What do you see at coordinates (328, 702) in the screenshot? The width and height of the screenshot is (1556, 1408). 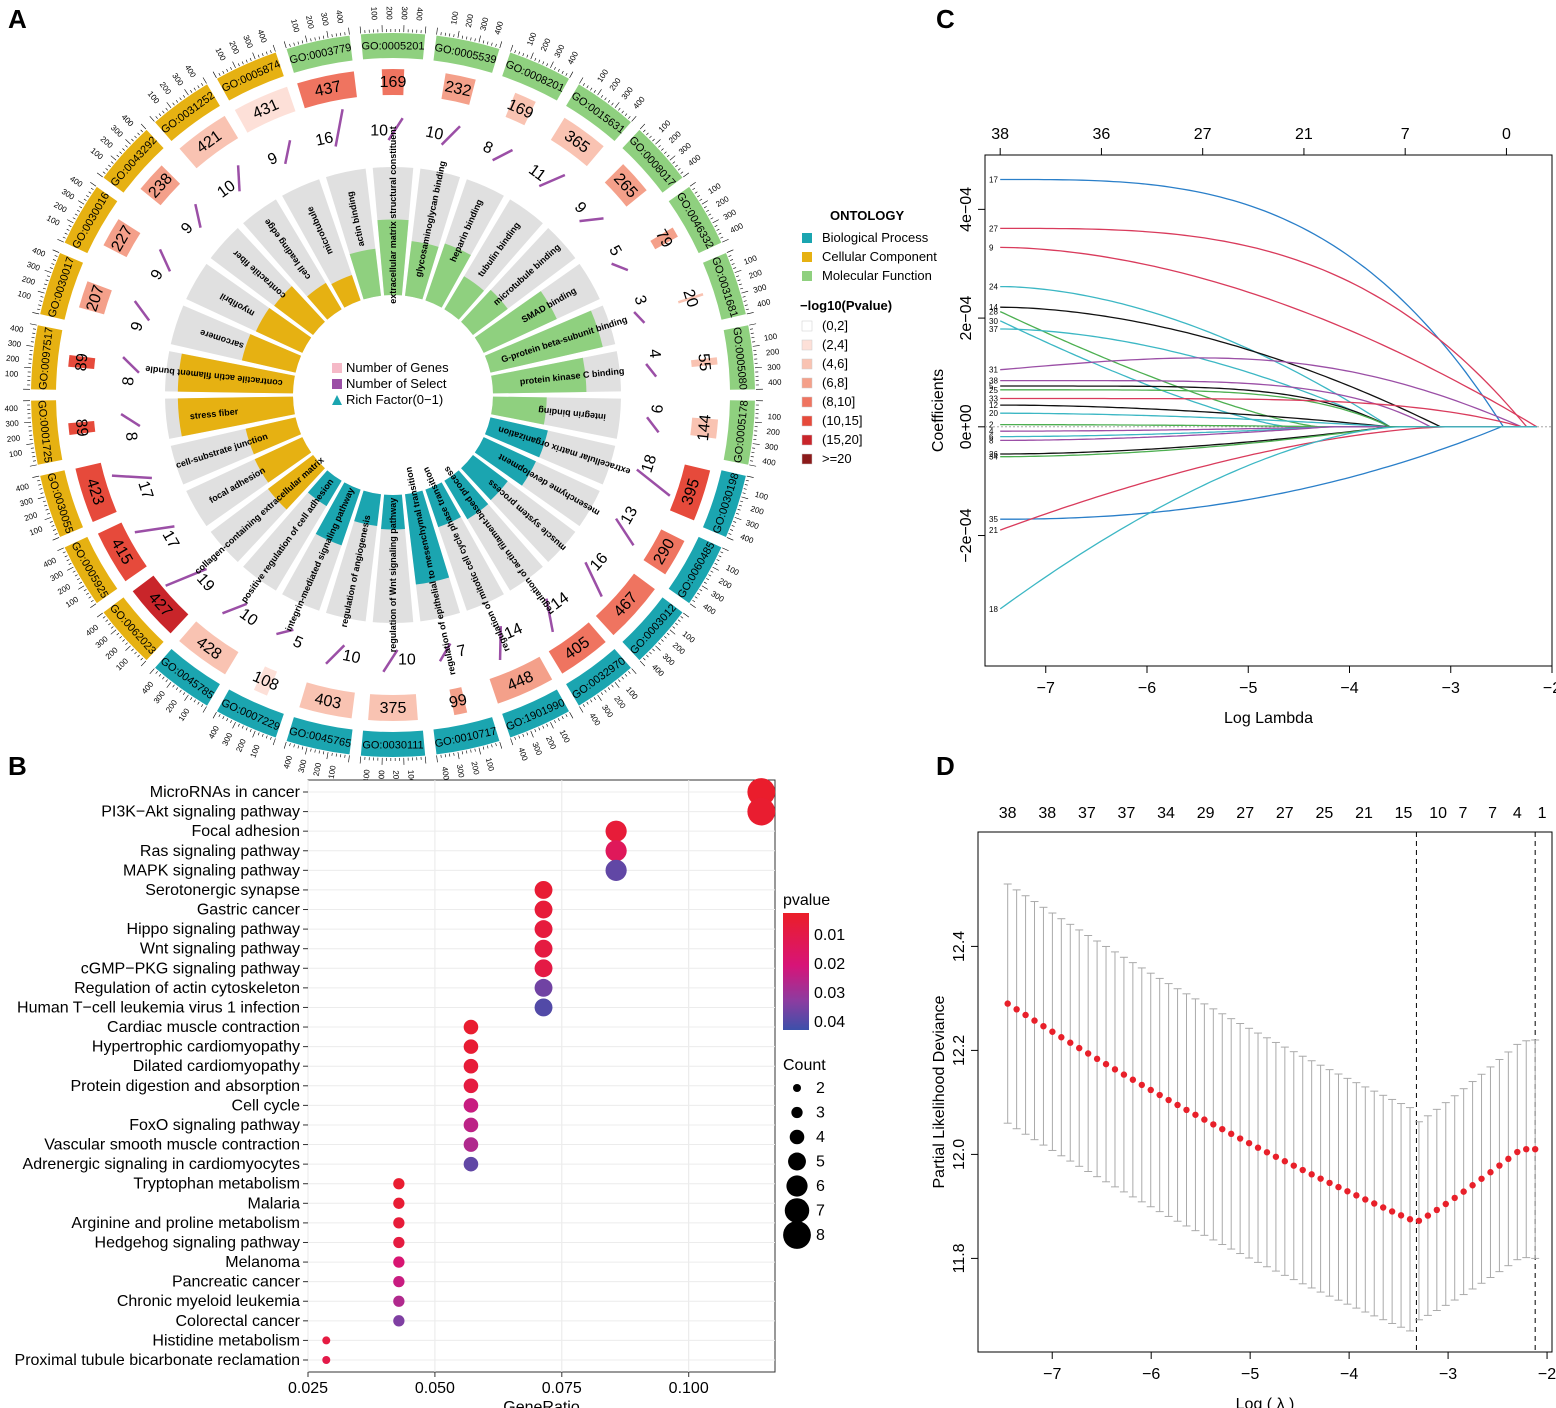 I see `gene-count-label: 403` at bounding box center [328, 702].